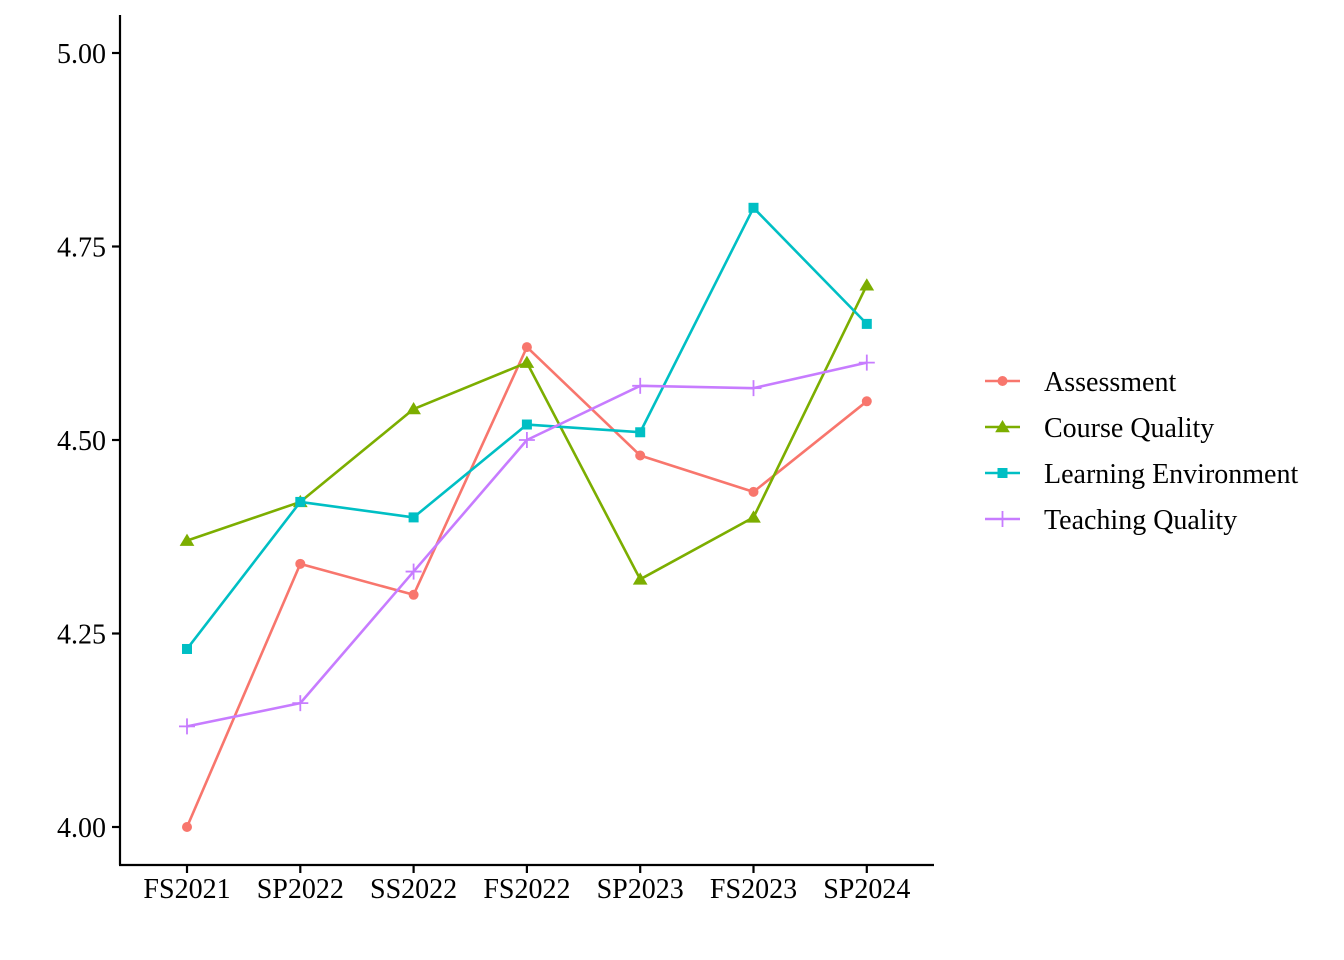 The image size is (1344, 960). I want to click on legend-item-assessment: Assessment, so click(1080, 382).